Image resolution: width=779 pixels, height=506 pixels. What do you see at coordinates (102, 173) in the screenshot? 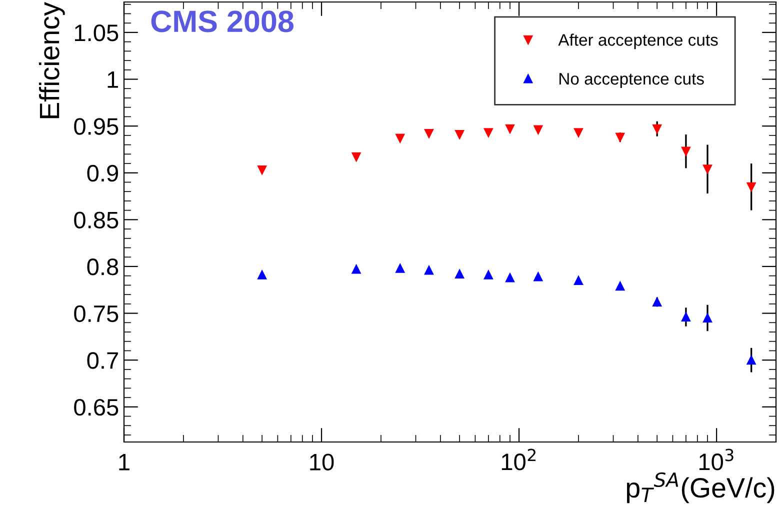
I see `y-tick-label: 0.9` at bounding box center [102, 173].